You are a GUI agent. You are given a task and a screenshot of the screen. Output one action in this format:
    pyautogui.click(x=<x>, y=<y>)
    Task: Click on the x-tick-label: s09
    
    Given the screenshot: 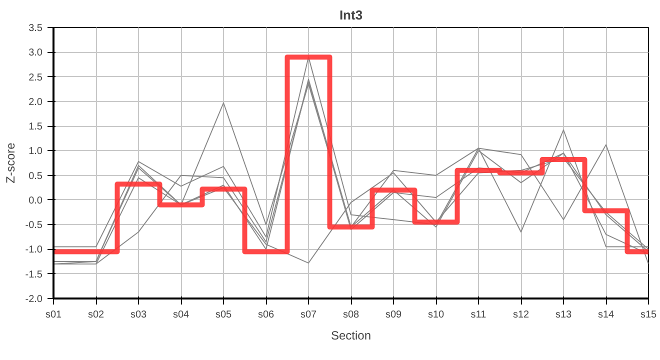 What is the action you would take?
    pyautogui.click(x=393, y=315)
    